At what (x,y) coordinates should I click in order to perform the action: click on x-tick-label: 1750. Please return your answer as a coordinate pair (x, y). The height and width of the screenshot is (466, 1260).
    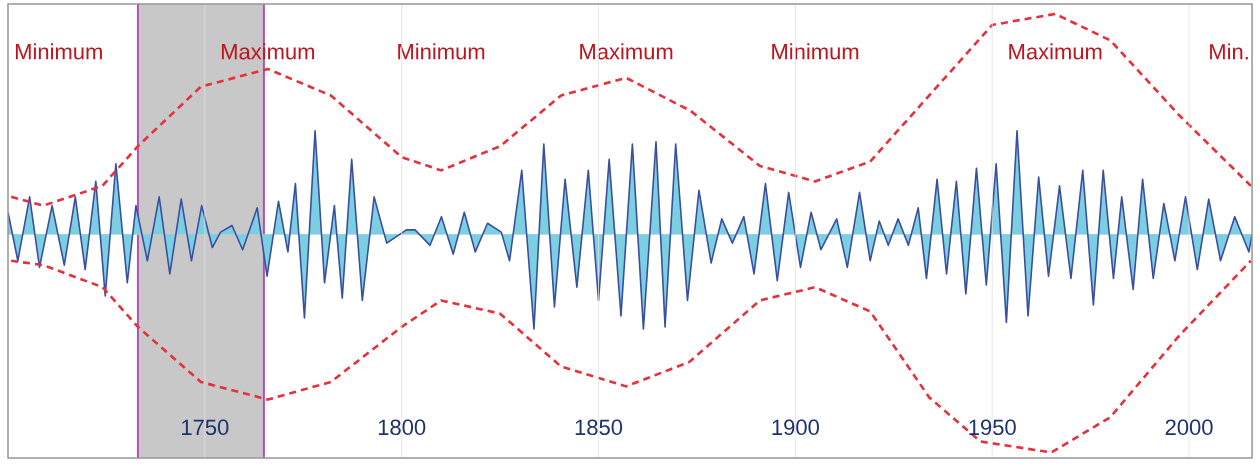
    Looking at the image, I should click on (205, 427).